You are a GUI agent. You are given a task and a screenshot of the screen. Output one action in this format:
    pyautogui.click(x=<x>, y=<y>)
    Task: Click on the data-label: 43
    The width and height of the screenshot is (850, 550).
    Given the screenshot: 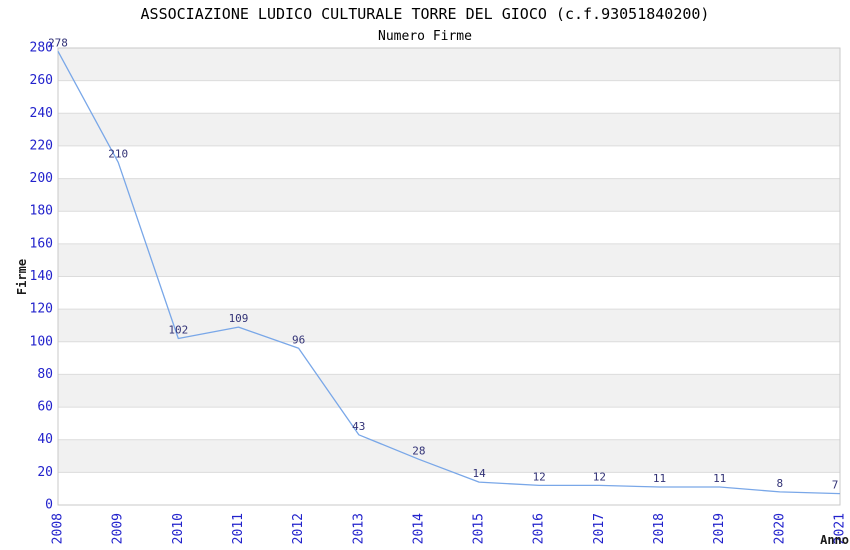 What is the action you would take?
    pyautogui.click(x=358, y=426)
    